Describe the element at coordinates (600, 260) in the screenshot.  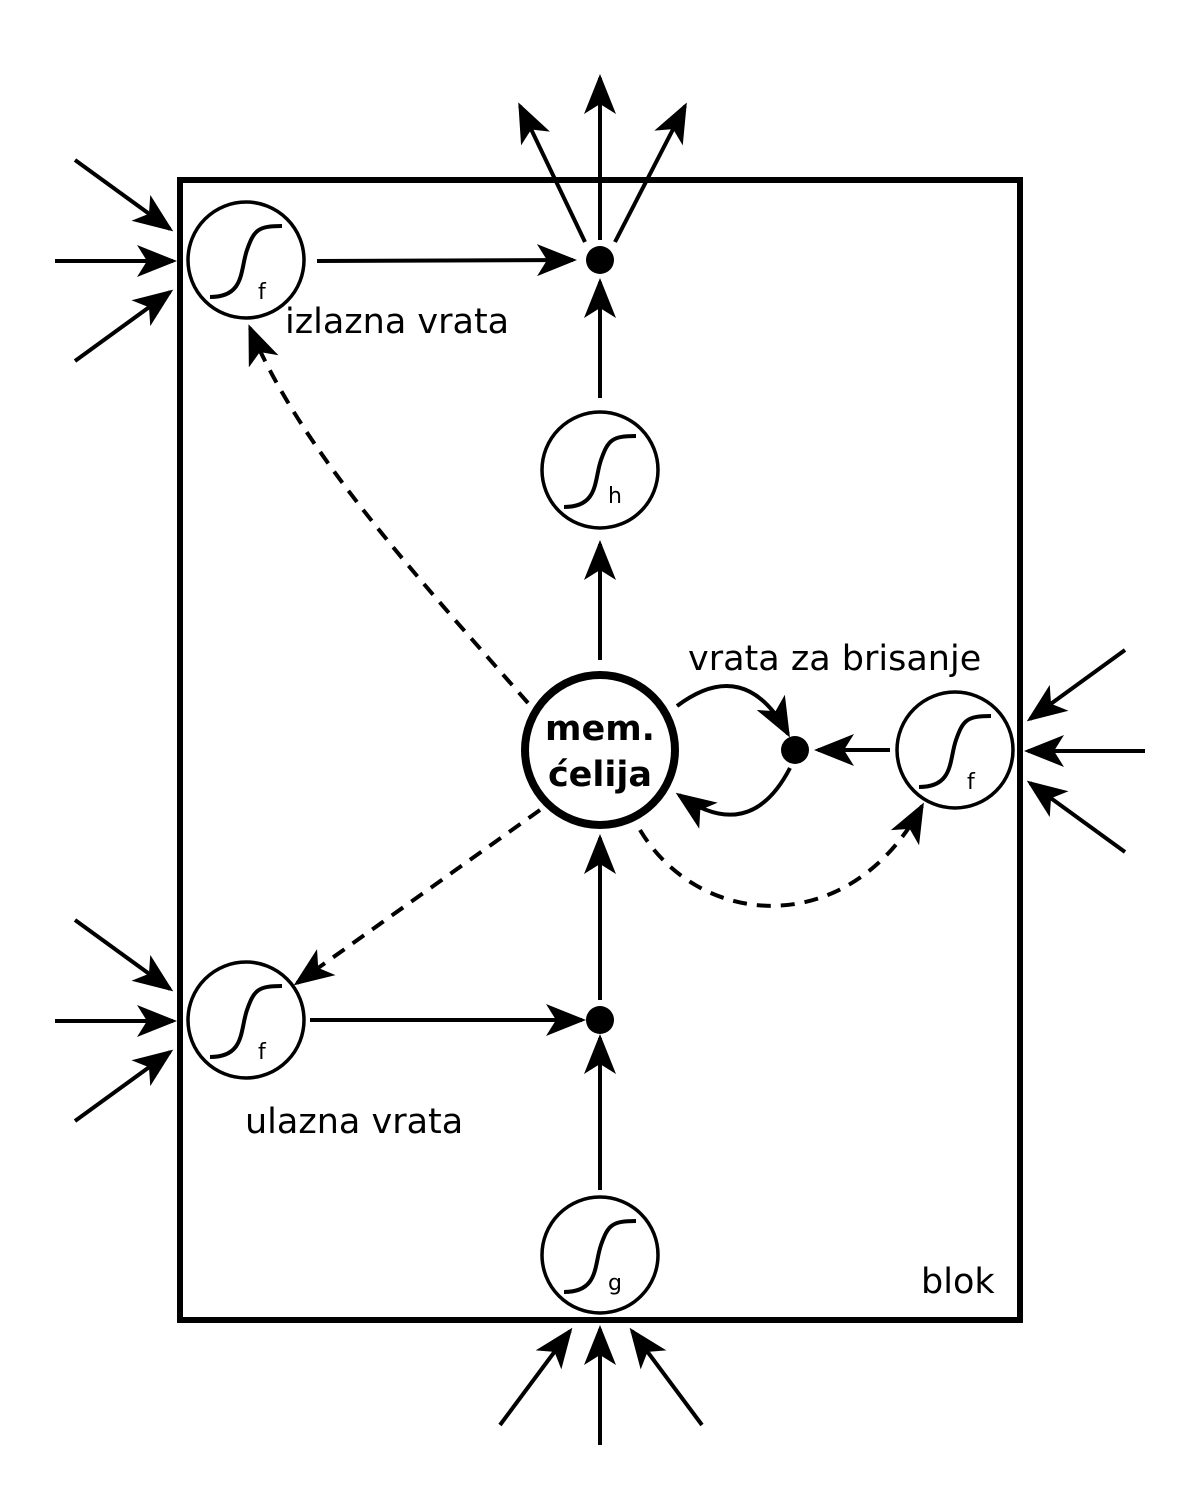
I see `output-product-node` at that location.